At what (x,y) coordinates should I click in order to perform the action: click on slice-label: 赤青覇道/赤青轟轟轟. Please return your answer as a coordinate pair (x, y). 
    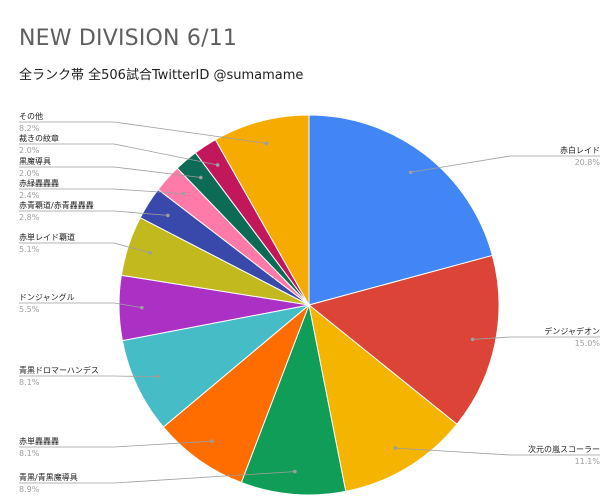
    Looking at the image, I should click on (56, 205).